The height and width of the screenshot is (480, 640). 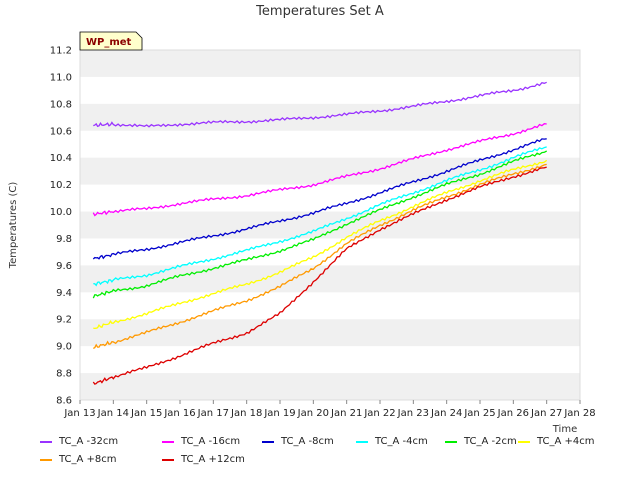 I want to click on annotation-label: WP_met, so click(x=109, y=42).